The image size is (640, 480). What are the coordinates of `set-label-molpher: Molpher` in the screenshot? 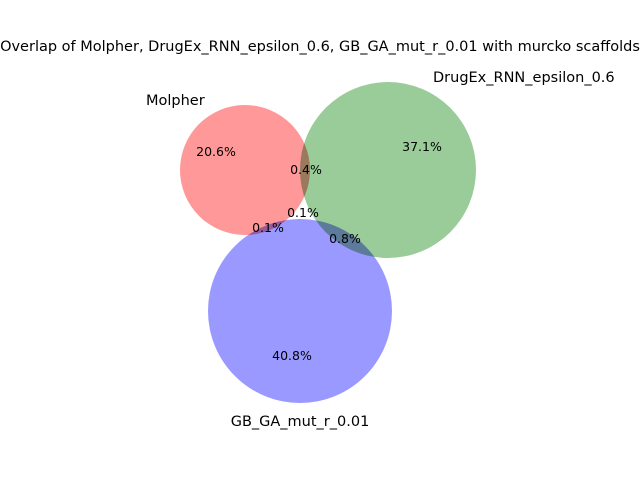 It's located at (175, 101).